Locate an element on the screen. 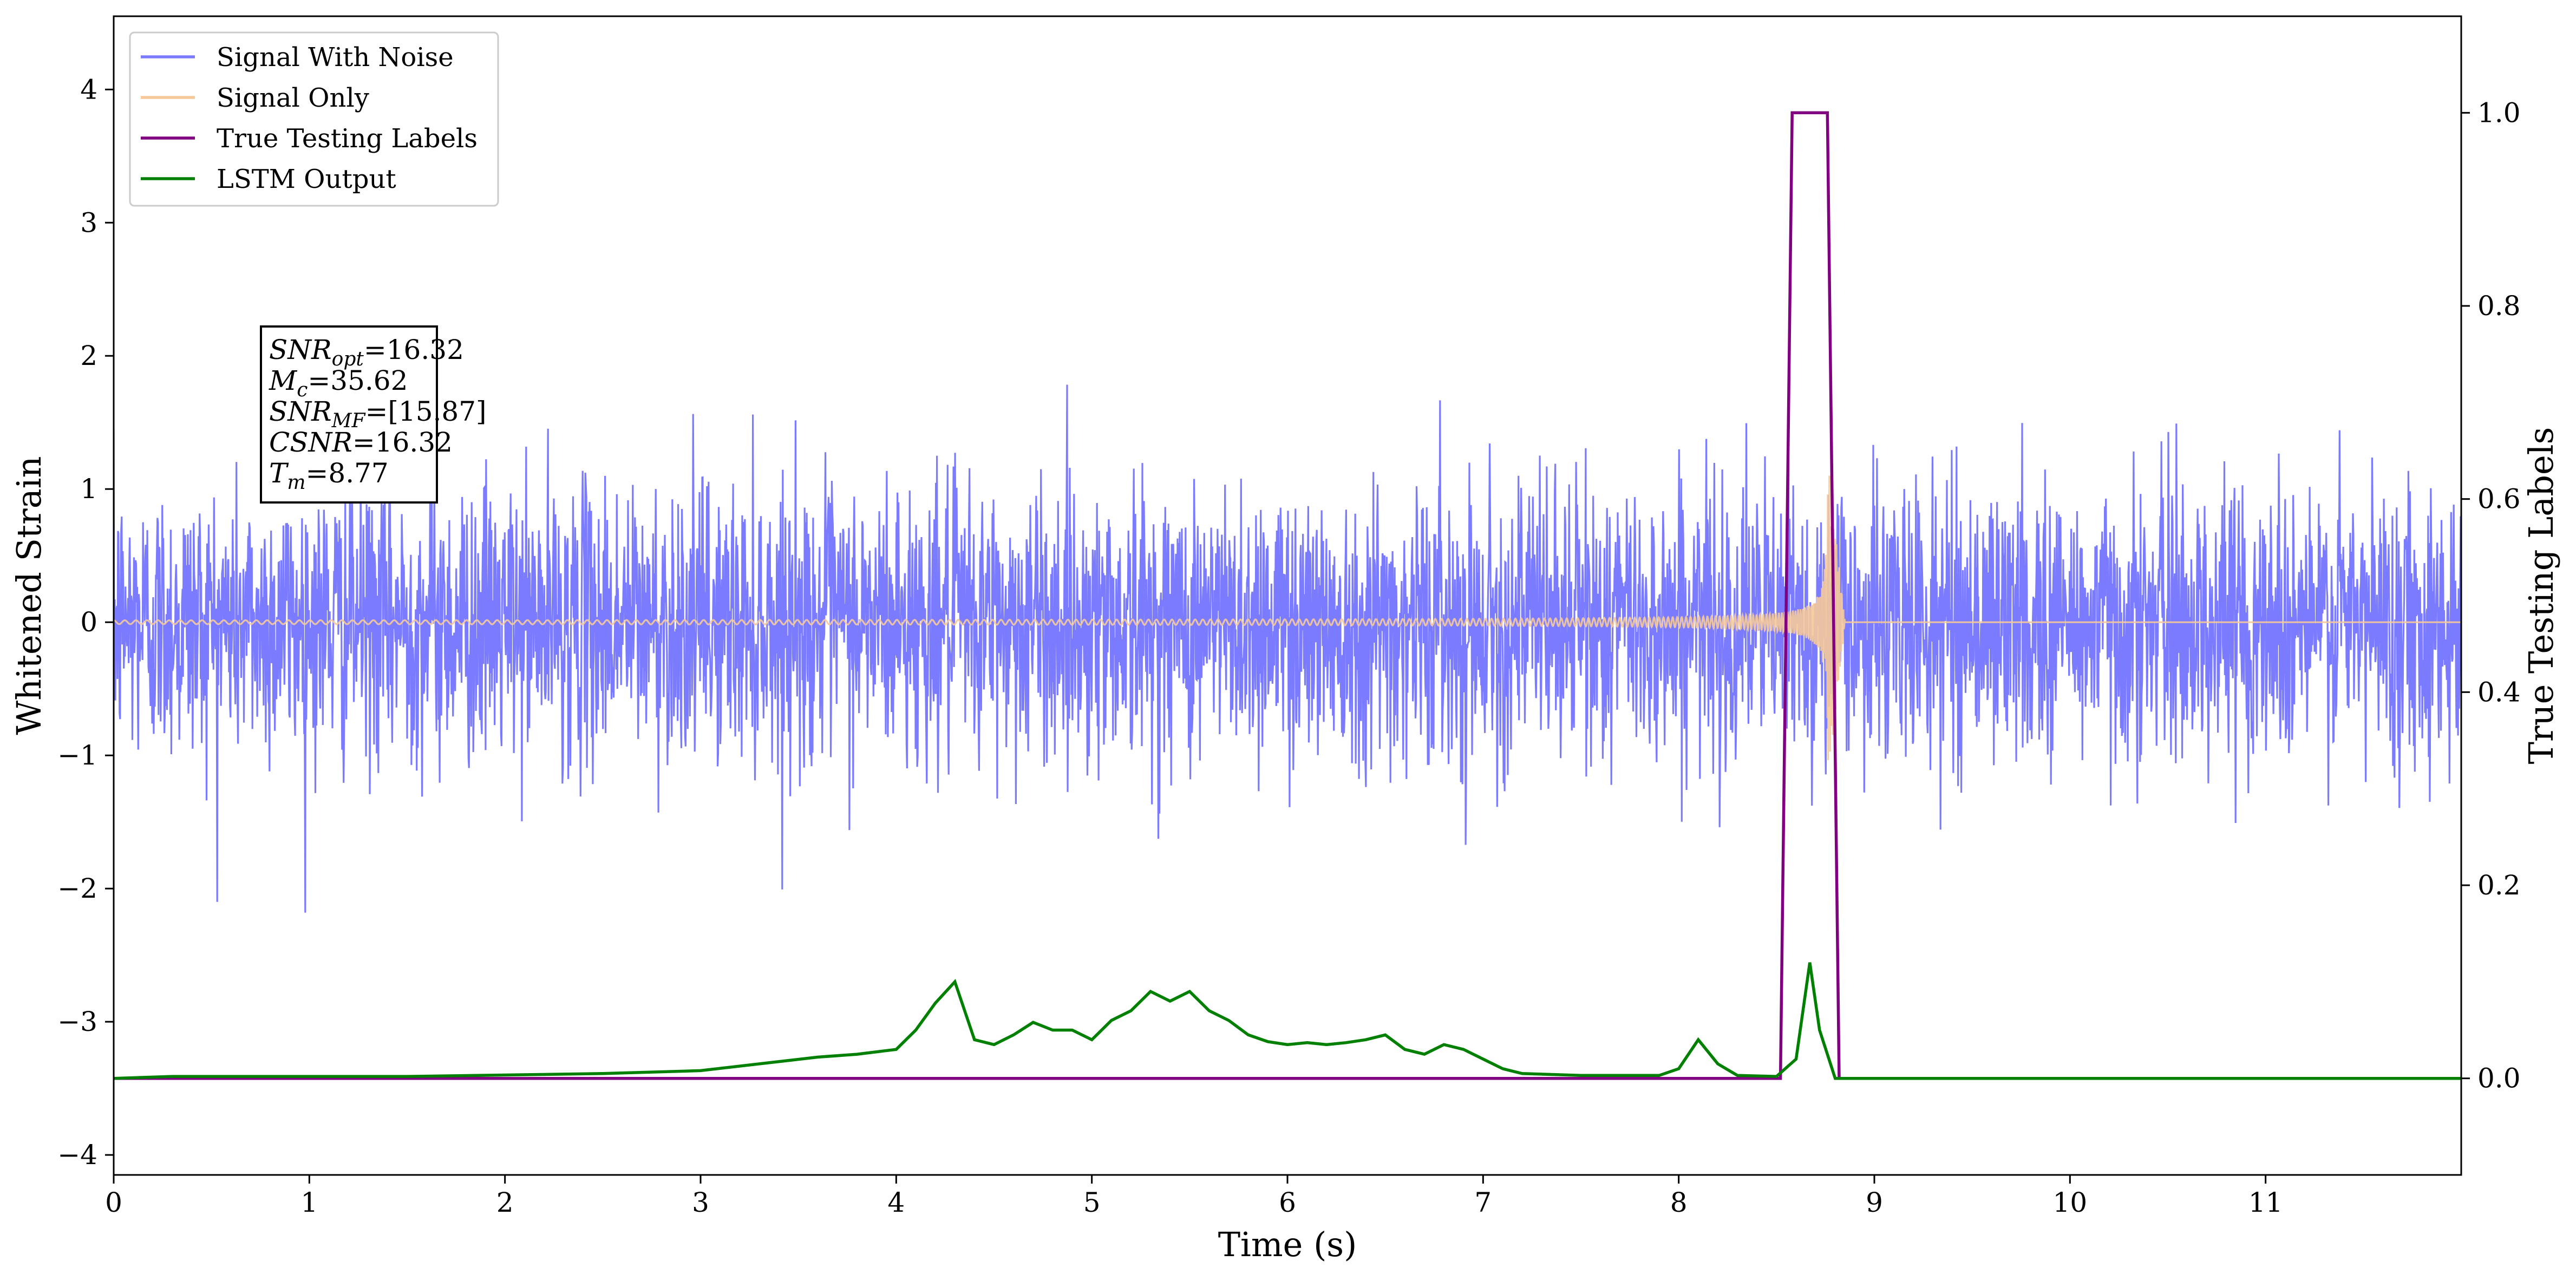 The height and width of the screenshot is (1274, 2576). x-tick-label: 2 is located at coordinates (505, 1202).